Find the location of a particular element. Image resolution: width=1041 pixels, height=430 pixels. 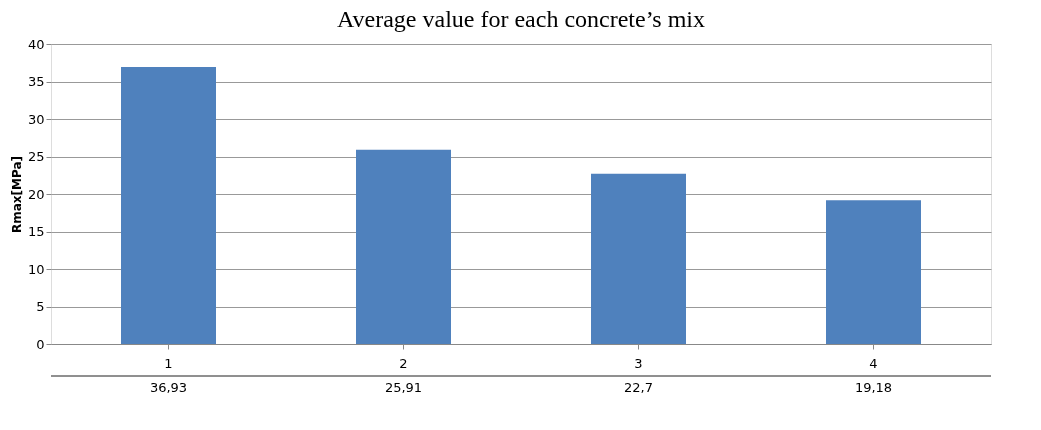

data-label: 19,18 is located at coordinates (873, 387).